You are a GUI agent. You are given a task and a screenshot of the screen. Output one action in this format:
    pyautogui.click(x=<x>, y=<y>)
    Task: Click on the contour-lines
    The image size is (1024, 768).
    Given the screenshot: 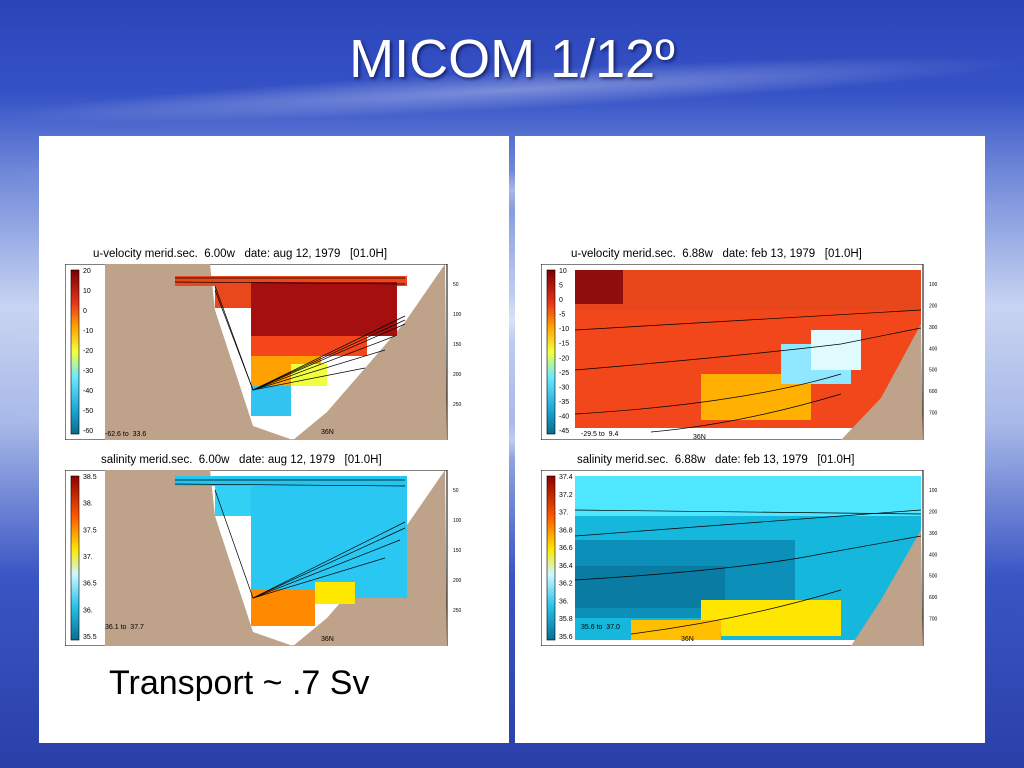 What is the action you would take?
    pyautogui.click(x=290, y=334)
    